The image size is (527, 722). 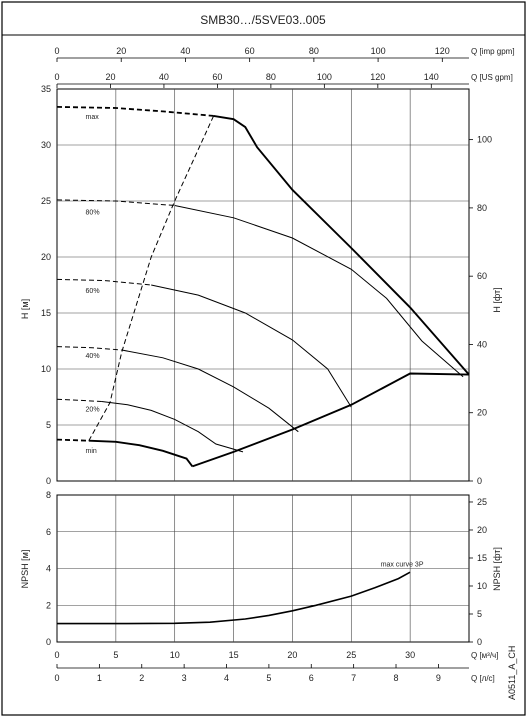 I want to click on us-gpm-tick-label: 140, so click(x=431, y=77).